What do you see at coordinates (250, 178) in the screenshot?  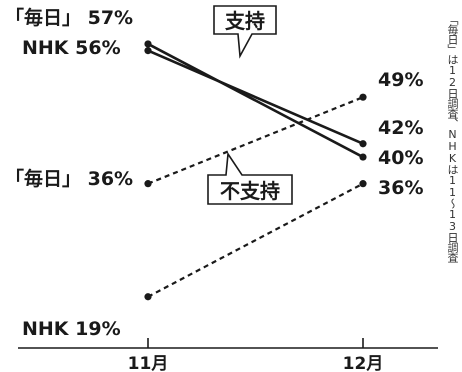 I see `nonsupport-callout: 不支持` at bounding box center [250, 178].